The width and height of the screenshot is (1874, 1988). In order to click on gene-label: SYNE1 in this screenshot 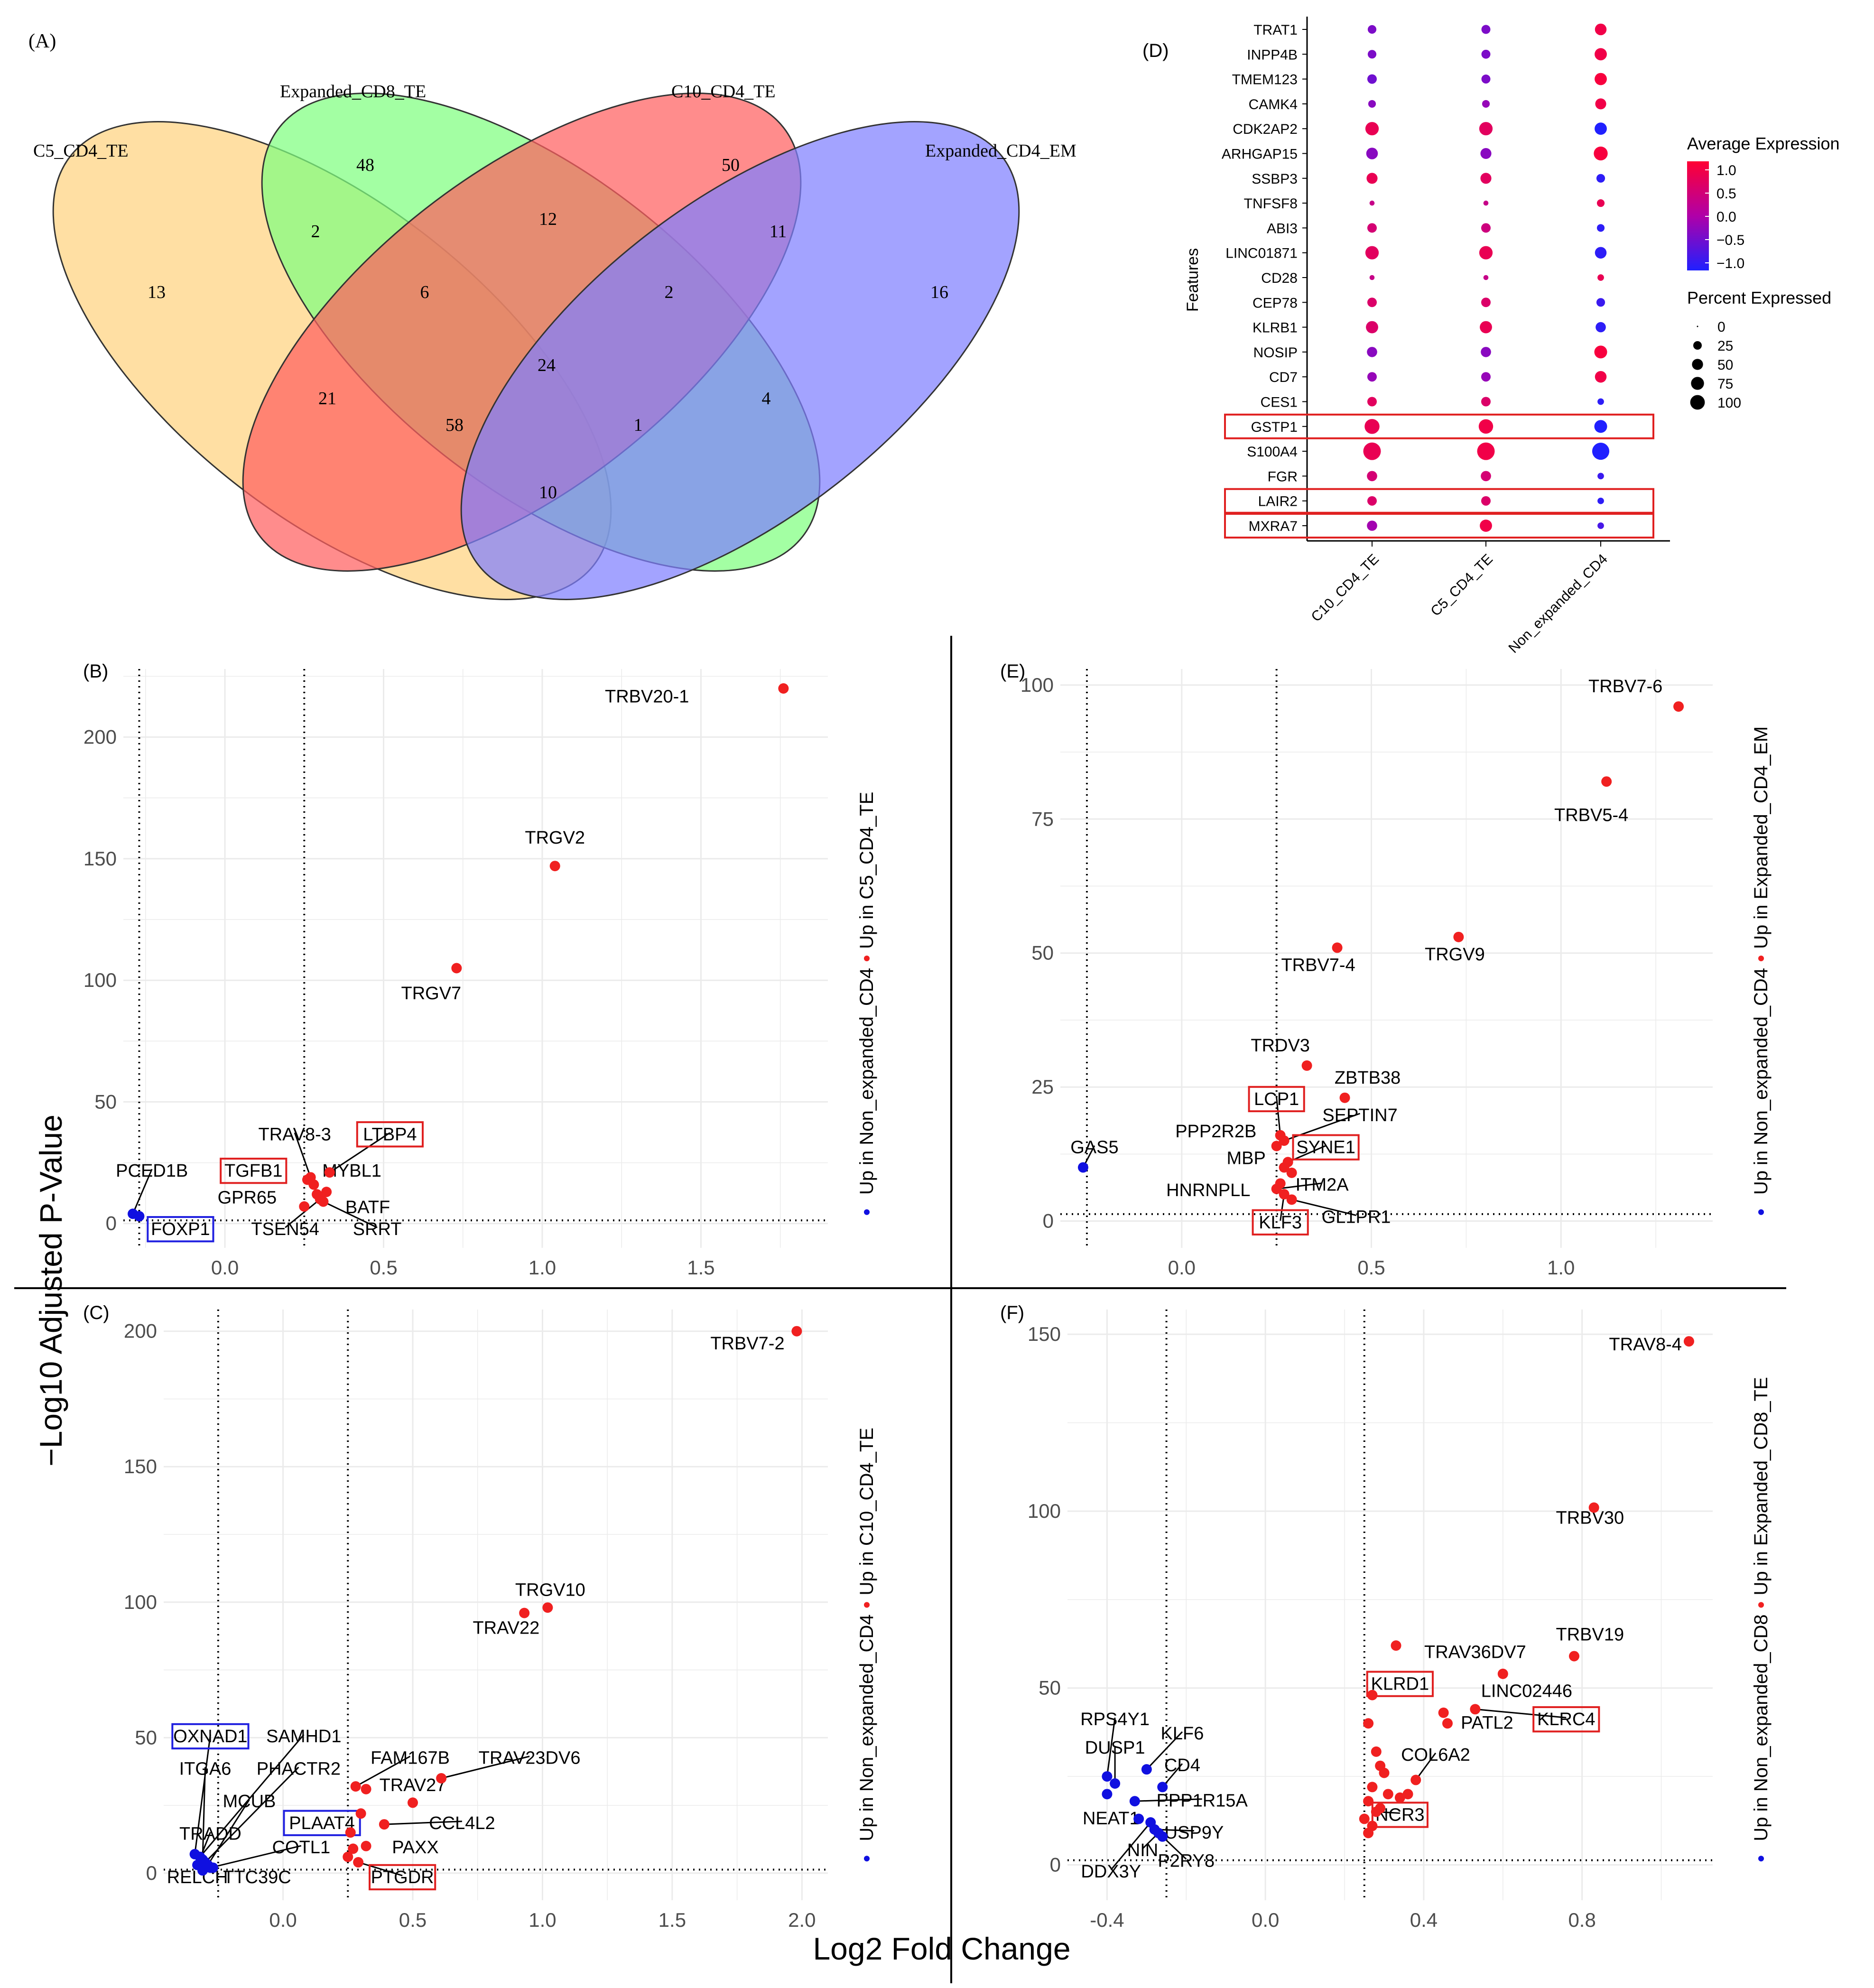, I will do `click(1326, 1148)`.